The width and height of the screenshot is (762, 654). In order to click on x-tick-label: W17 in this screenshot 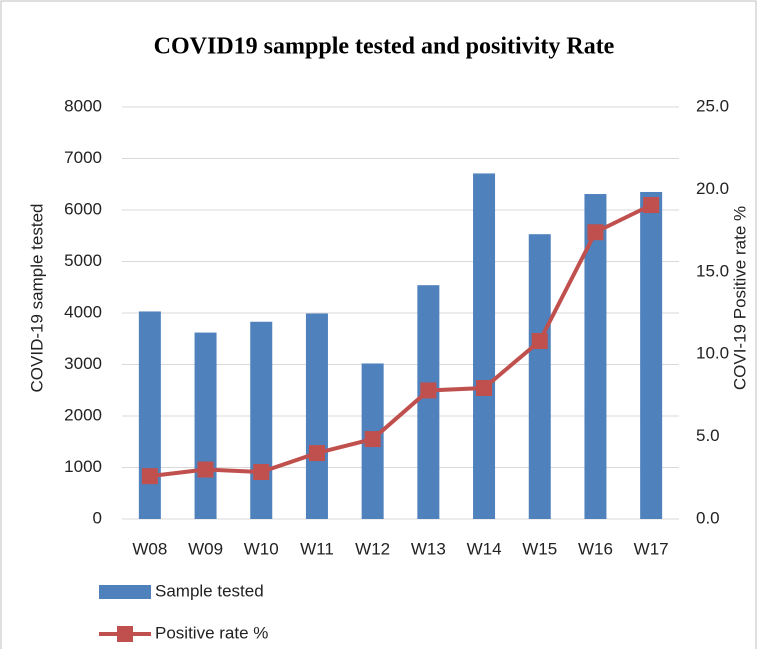, I will do `click(651, 548)`.